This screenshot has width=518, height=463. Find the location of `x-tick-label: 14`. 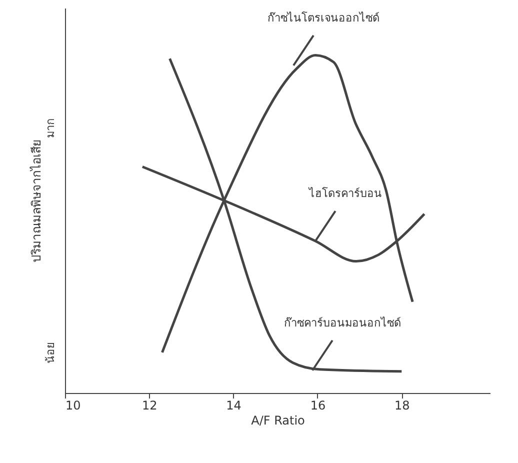

x-tick-label: 14 is located at coordinates (234, 405).